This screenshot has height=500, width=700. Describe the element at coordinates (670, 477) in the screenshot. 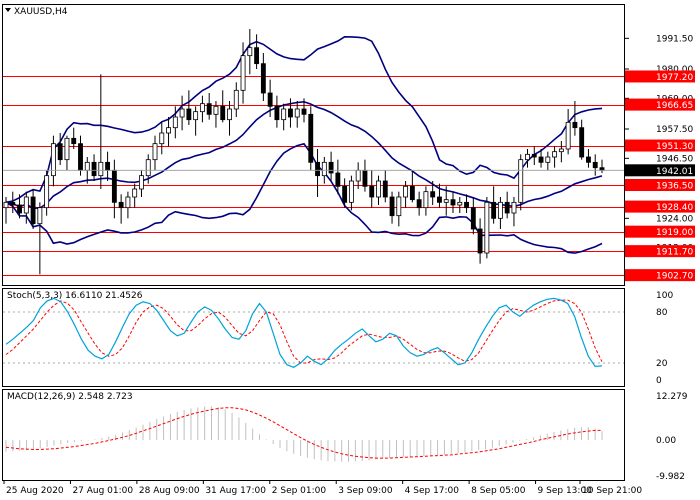

I see `macd-tick-label: -9.982` at that location.